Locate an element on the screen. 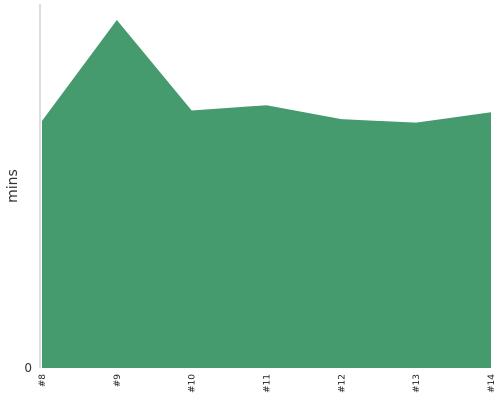 The width and height of the screenshot is (500, 400). x-tick-label: #14 is located at coordinates (492, 383).